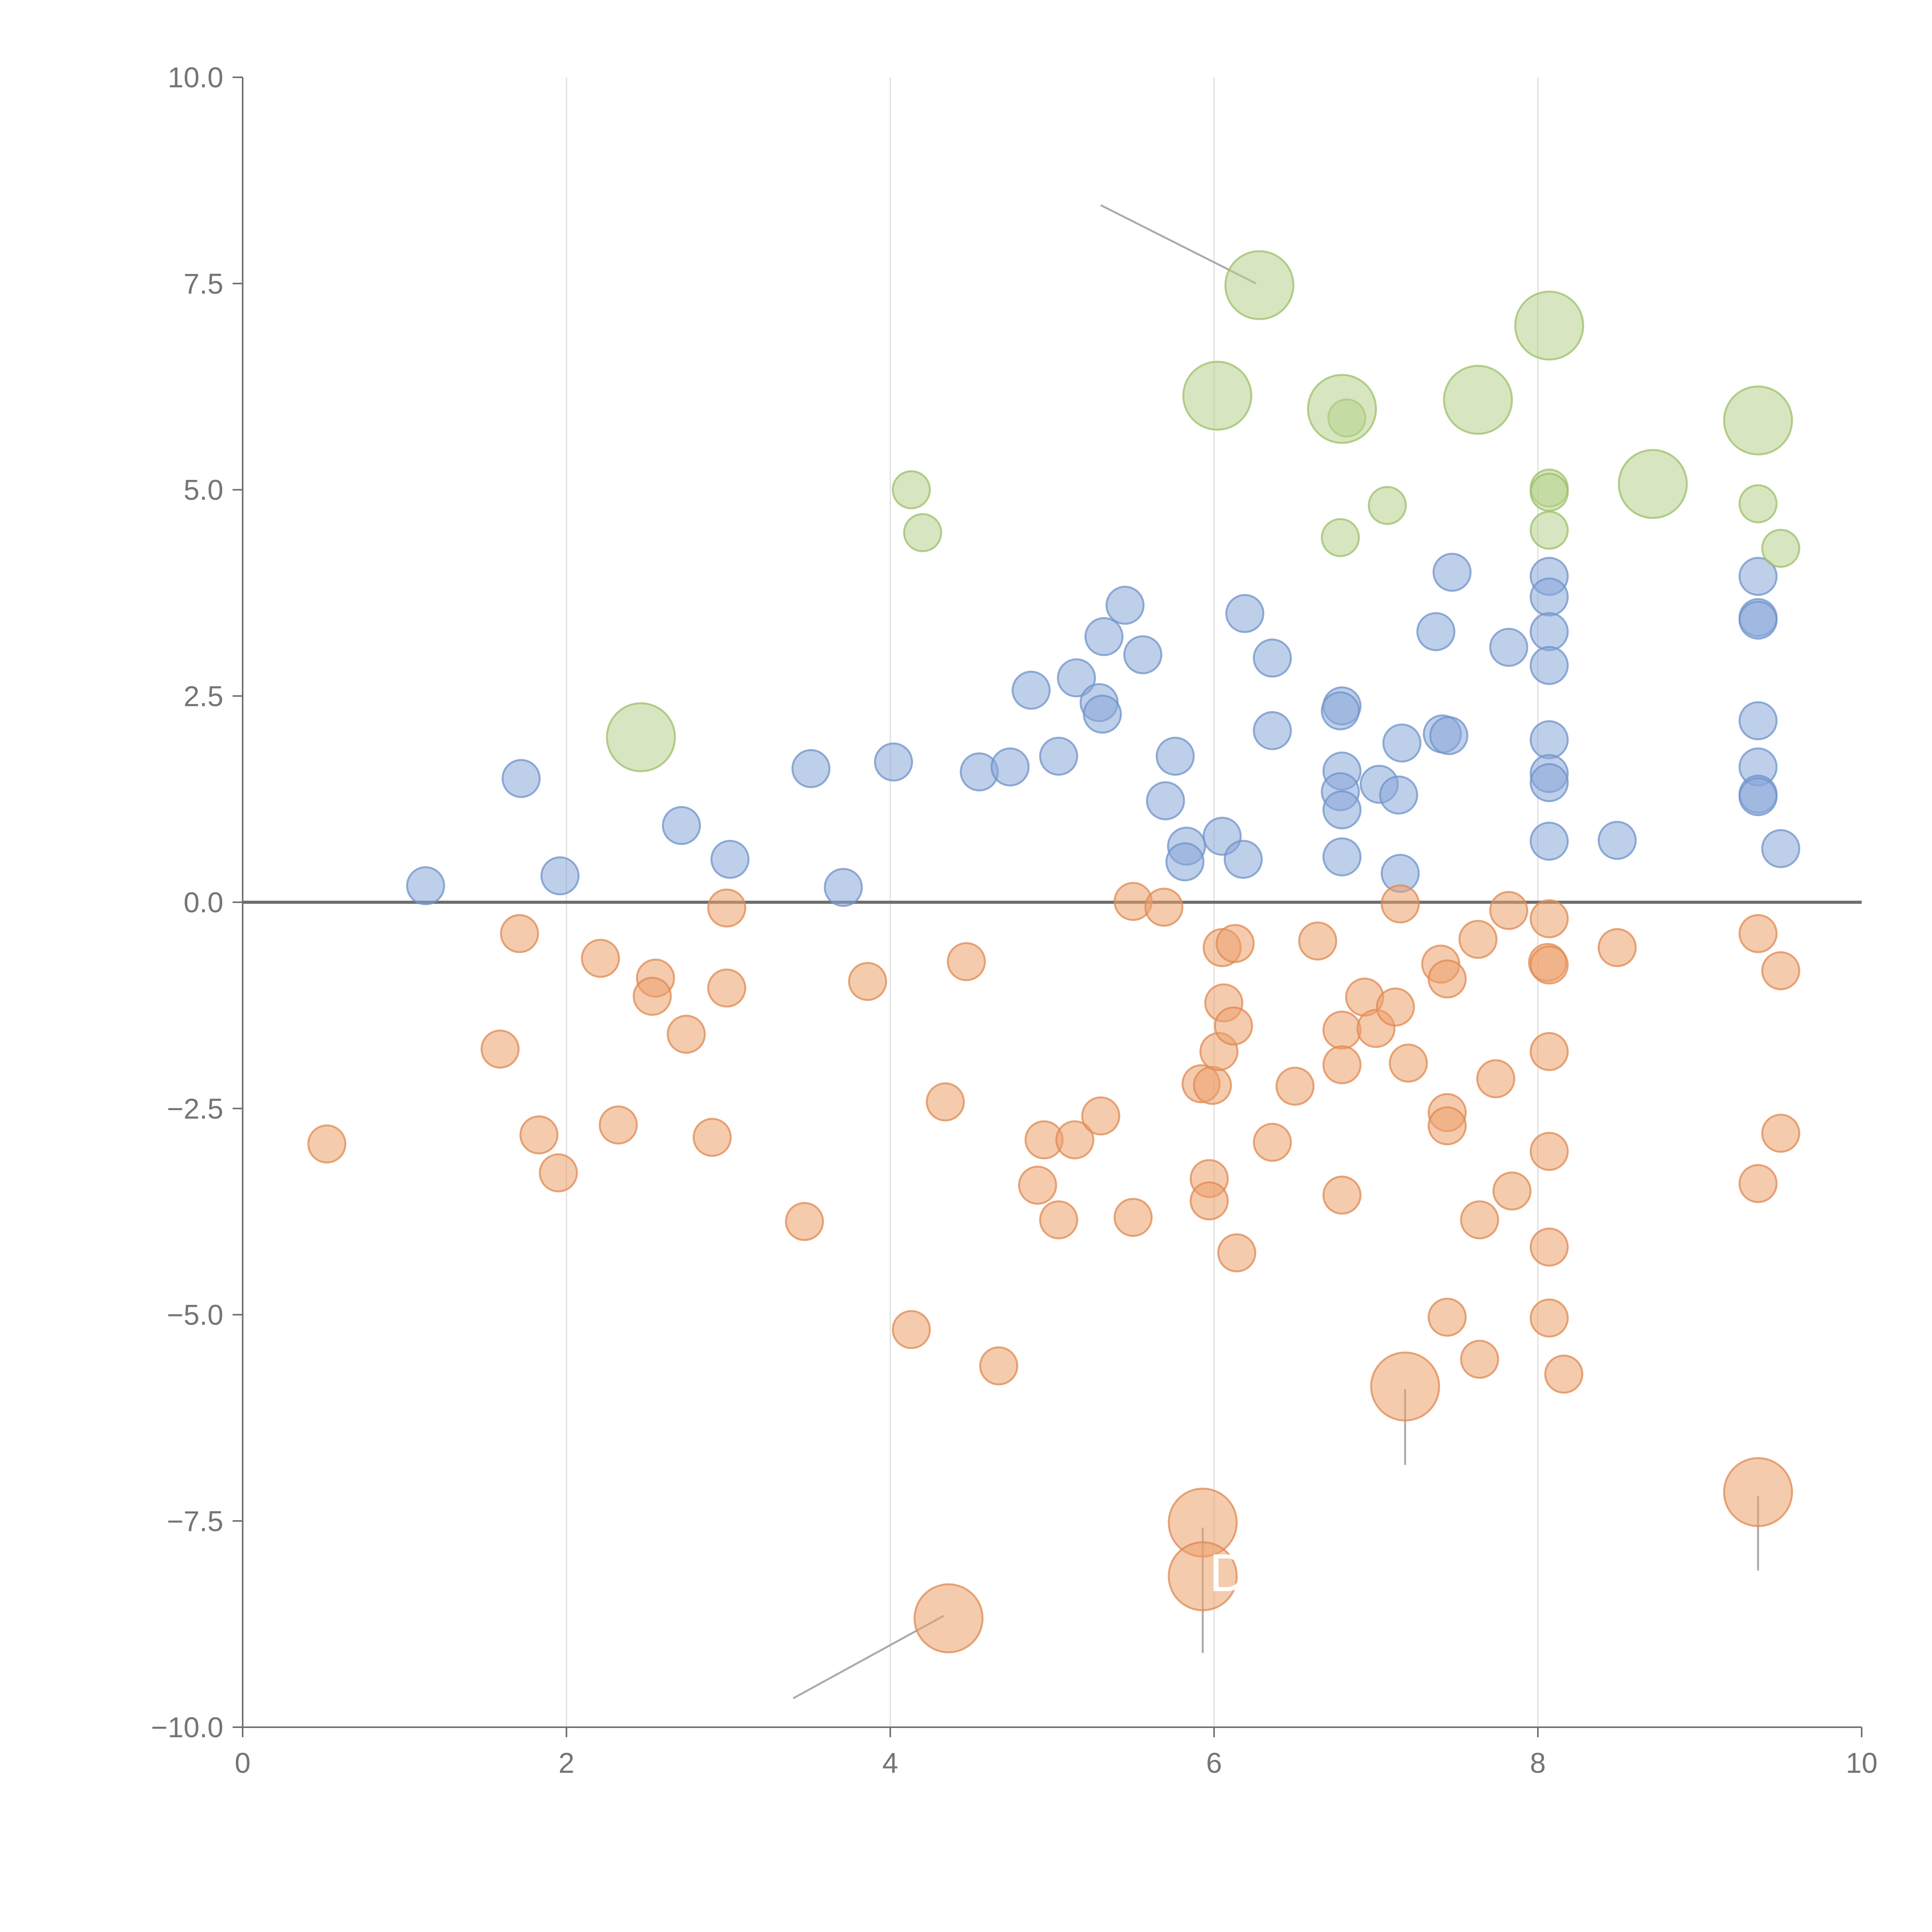 This screenshot has width=1932, height=1932. What do you see at coordinates (195, 1521) in the screenshot?
I see `y-tick-label: −7.5` at bounding box center [195, 1521].